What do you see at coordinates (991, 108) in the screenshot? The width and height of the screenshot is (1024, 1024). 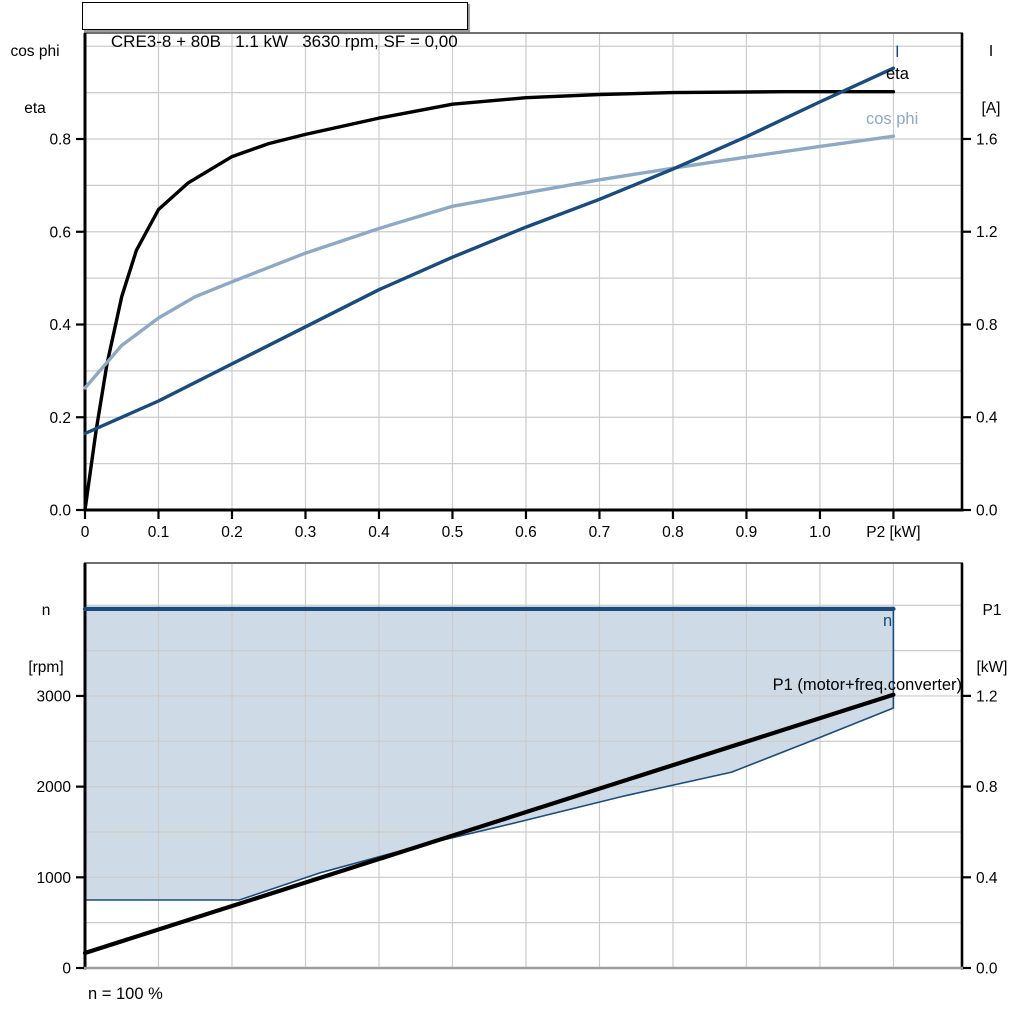 I see `axis-title-line: [A]` at bounding box center [991, 108].